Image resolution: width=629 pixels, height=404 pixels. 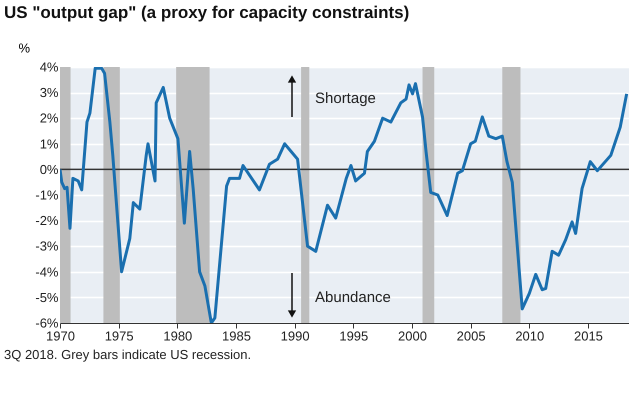 What do you see at coordinates (47, 195) in the screenshot?
I see `y-tick-label: -1%` at bounding box center [47, 195].